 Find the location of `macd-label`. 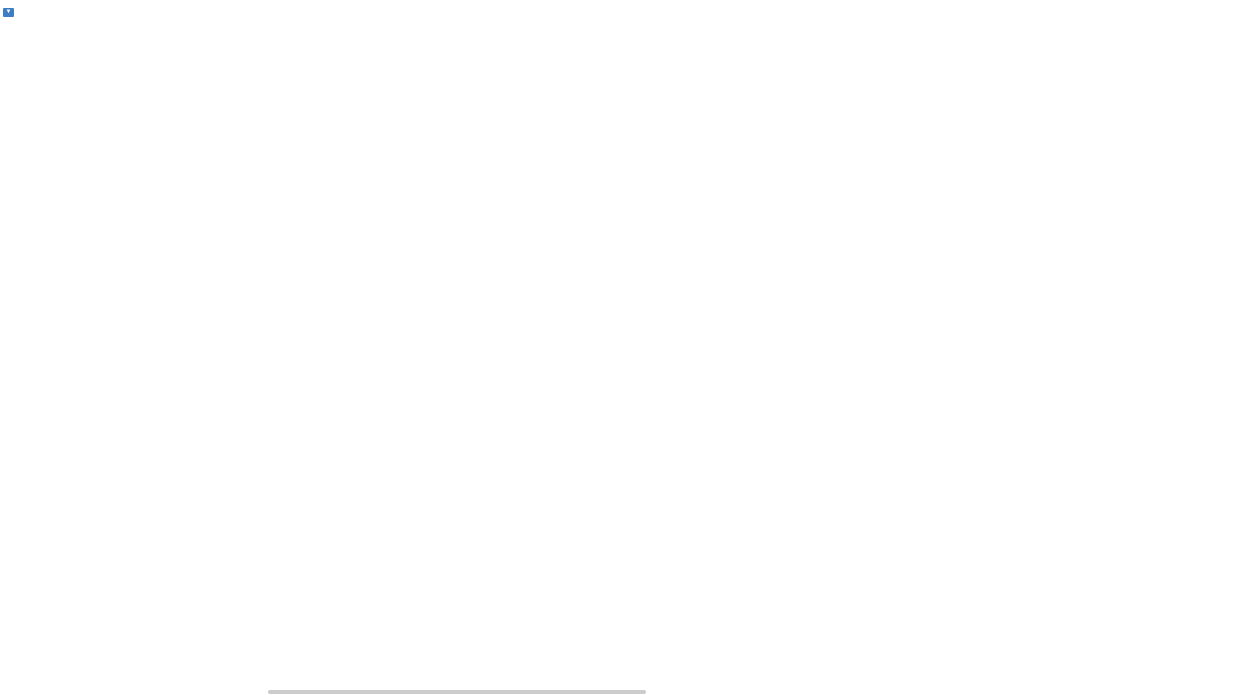

macd-label is located at coordinates (24, 424).